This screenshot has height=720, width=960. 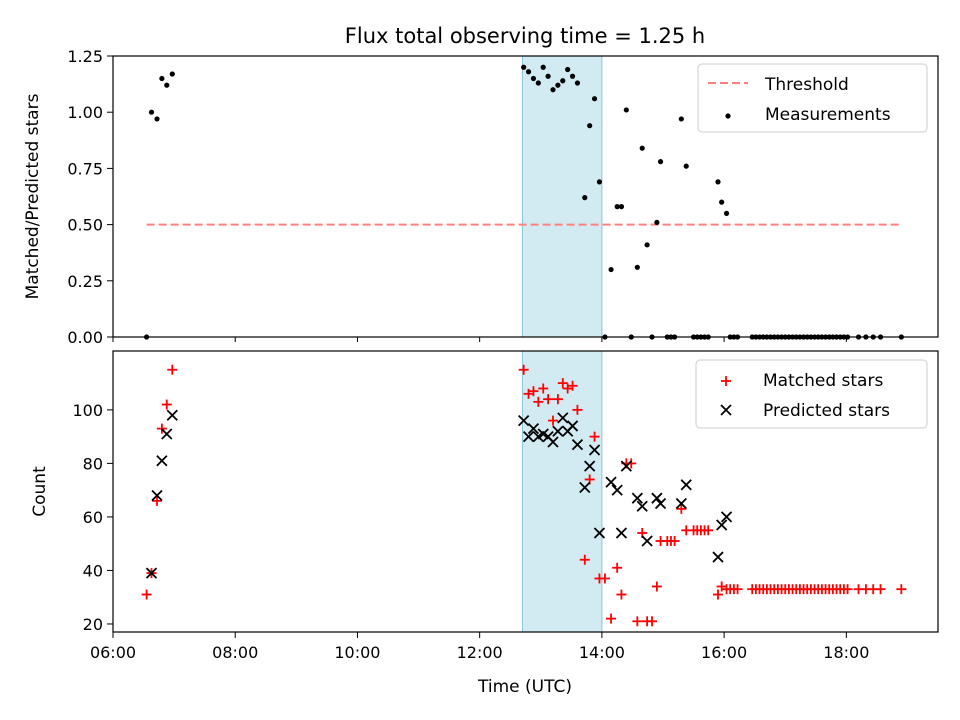 What do you see at coordinates (93, 463) in the screenshot?
I see `y-tick-label: 80` at bounding box center [93, 463].